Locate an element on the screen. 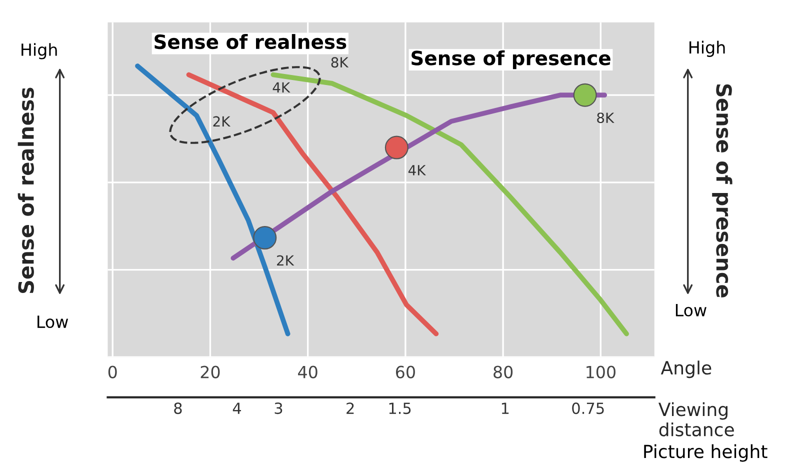 This screenshot has height=465, width=798. x-axis-title: Angle is located at coordinates (686, 369).